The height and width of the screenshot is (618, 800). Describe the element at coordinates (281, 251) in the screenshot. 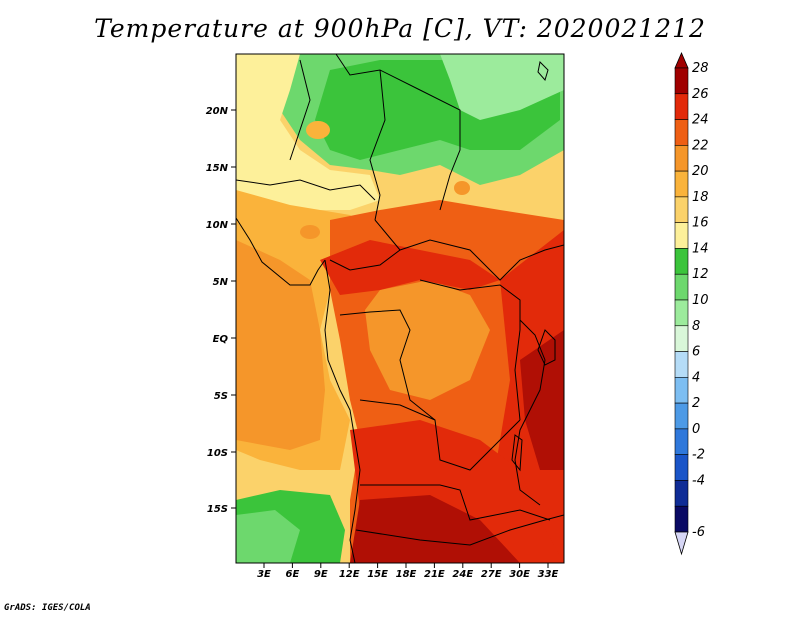

I see `gulf-of-guinea-coastline` at that location.